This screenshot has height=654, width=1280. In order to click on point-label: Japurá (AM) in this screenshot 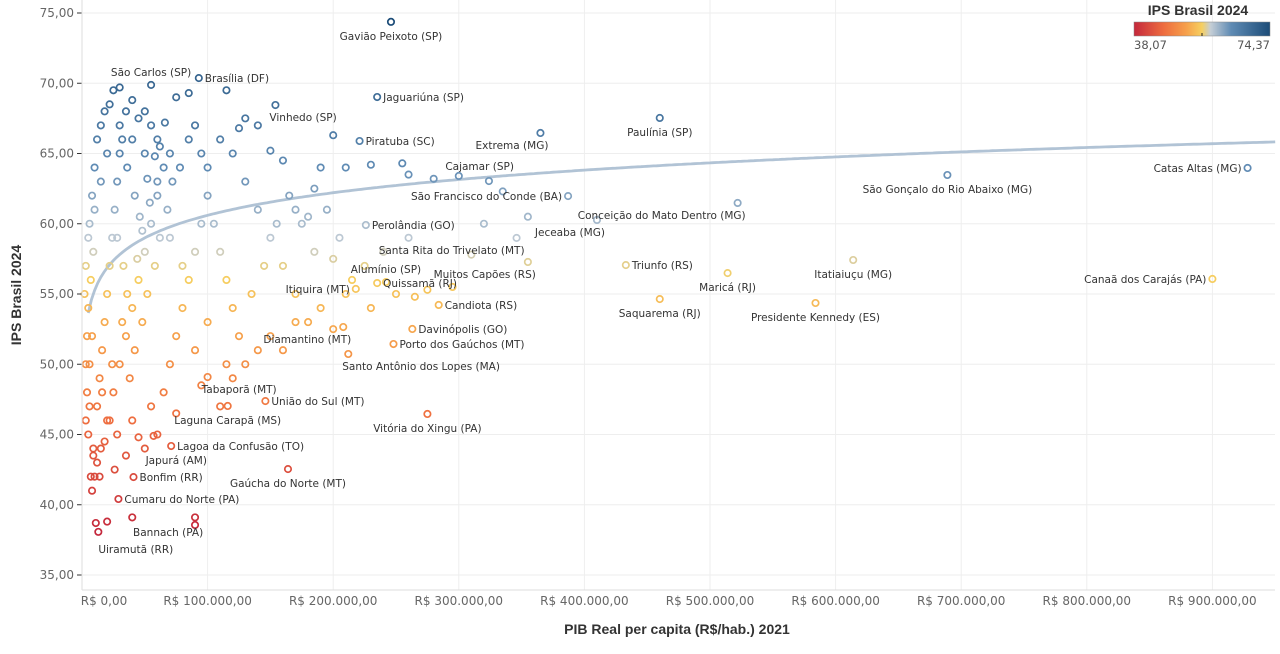, I will do `click(176, 461)`.